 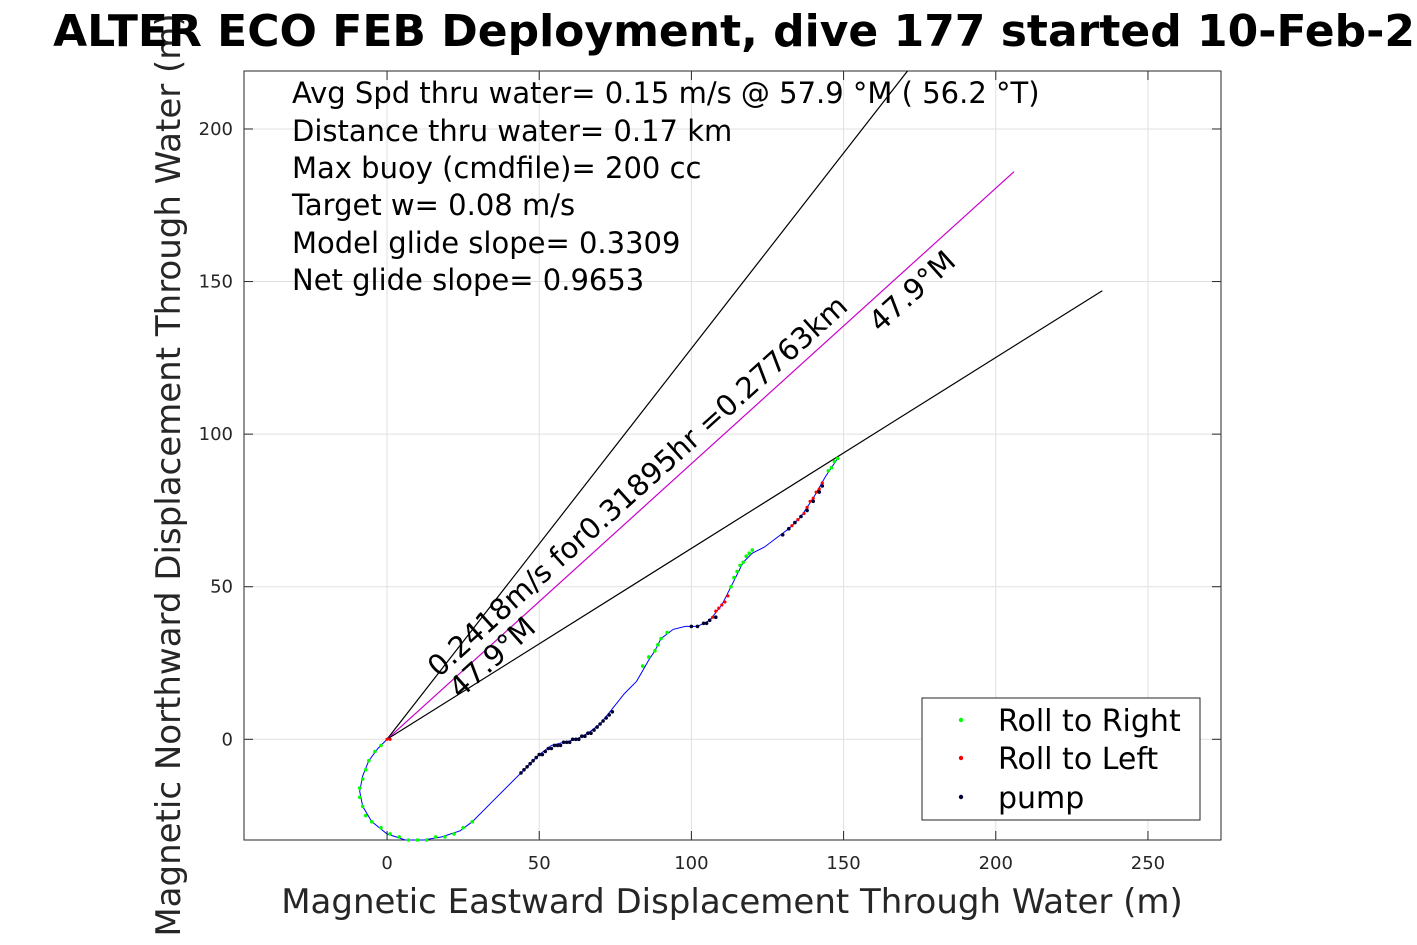 I want to click on legend: Roll to Right Roll to Left pump, so click(x=1061, y=759).